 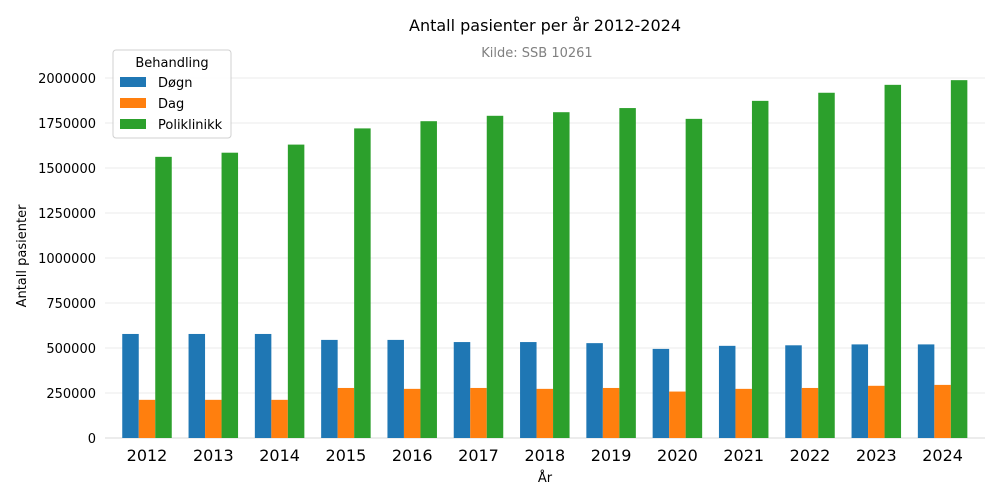 What do you see at coordinates (860, 391) in the screenshot?
I see `bar-døgn-2023` at bounding box center [860, 391].